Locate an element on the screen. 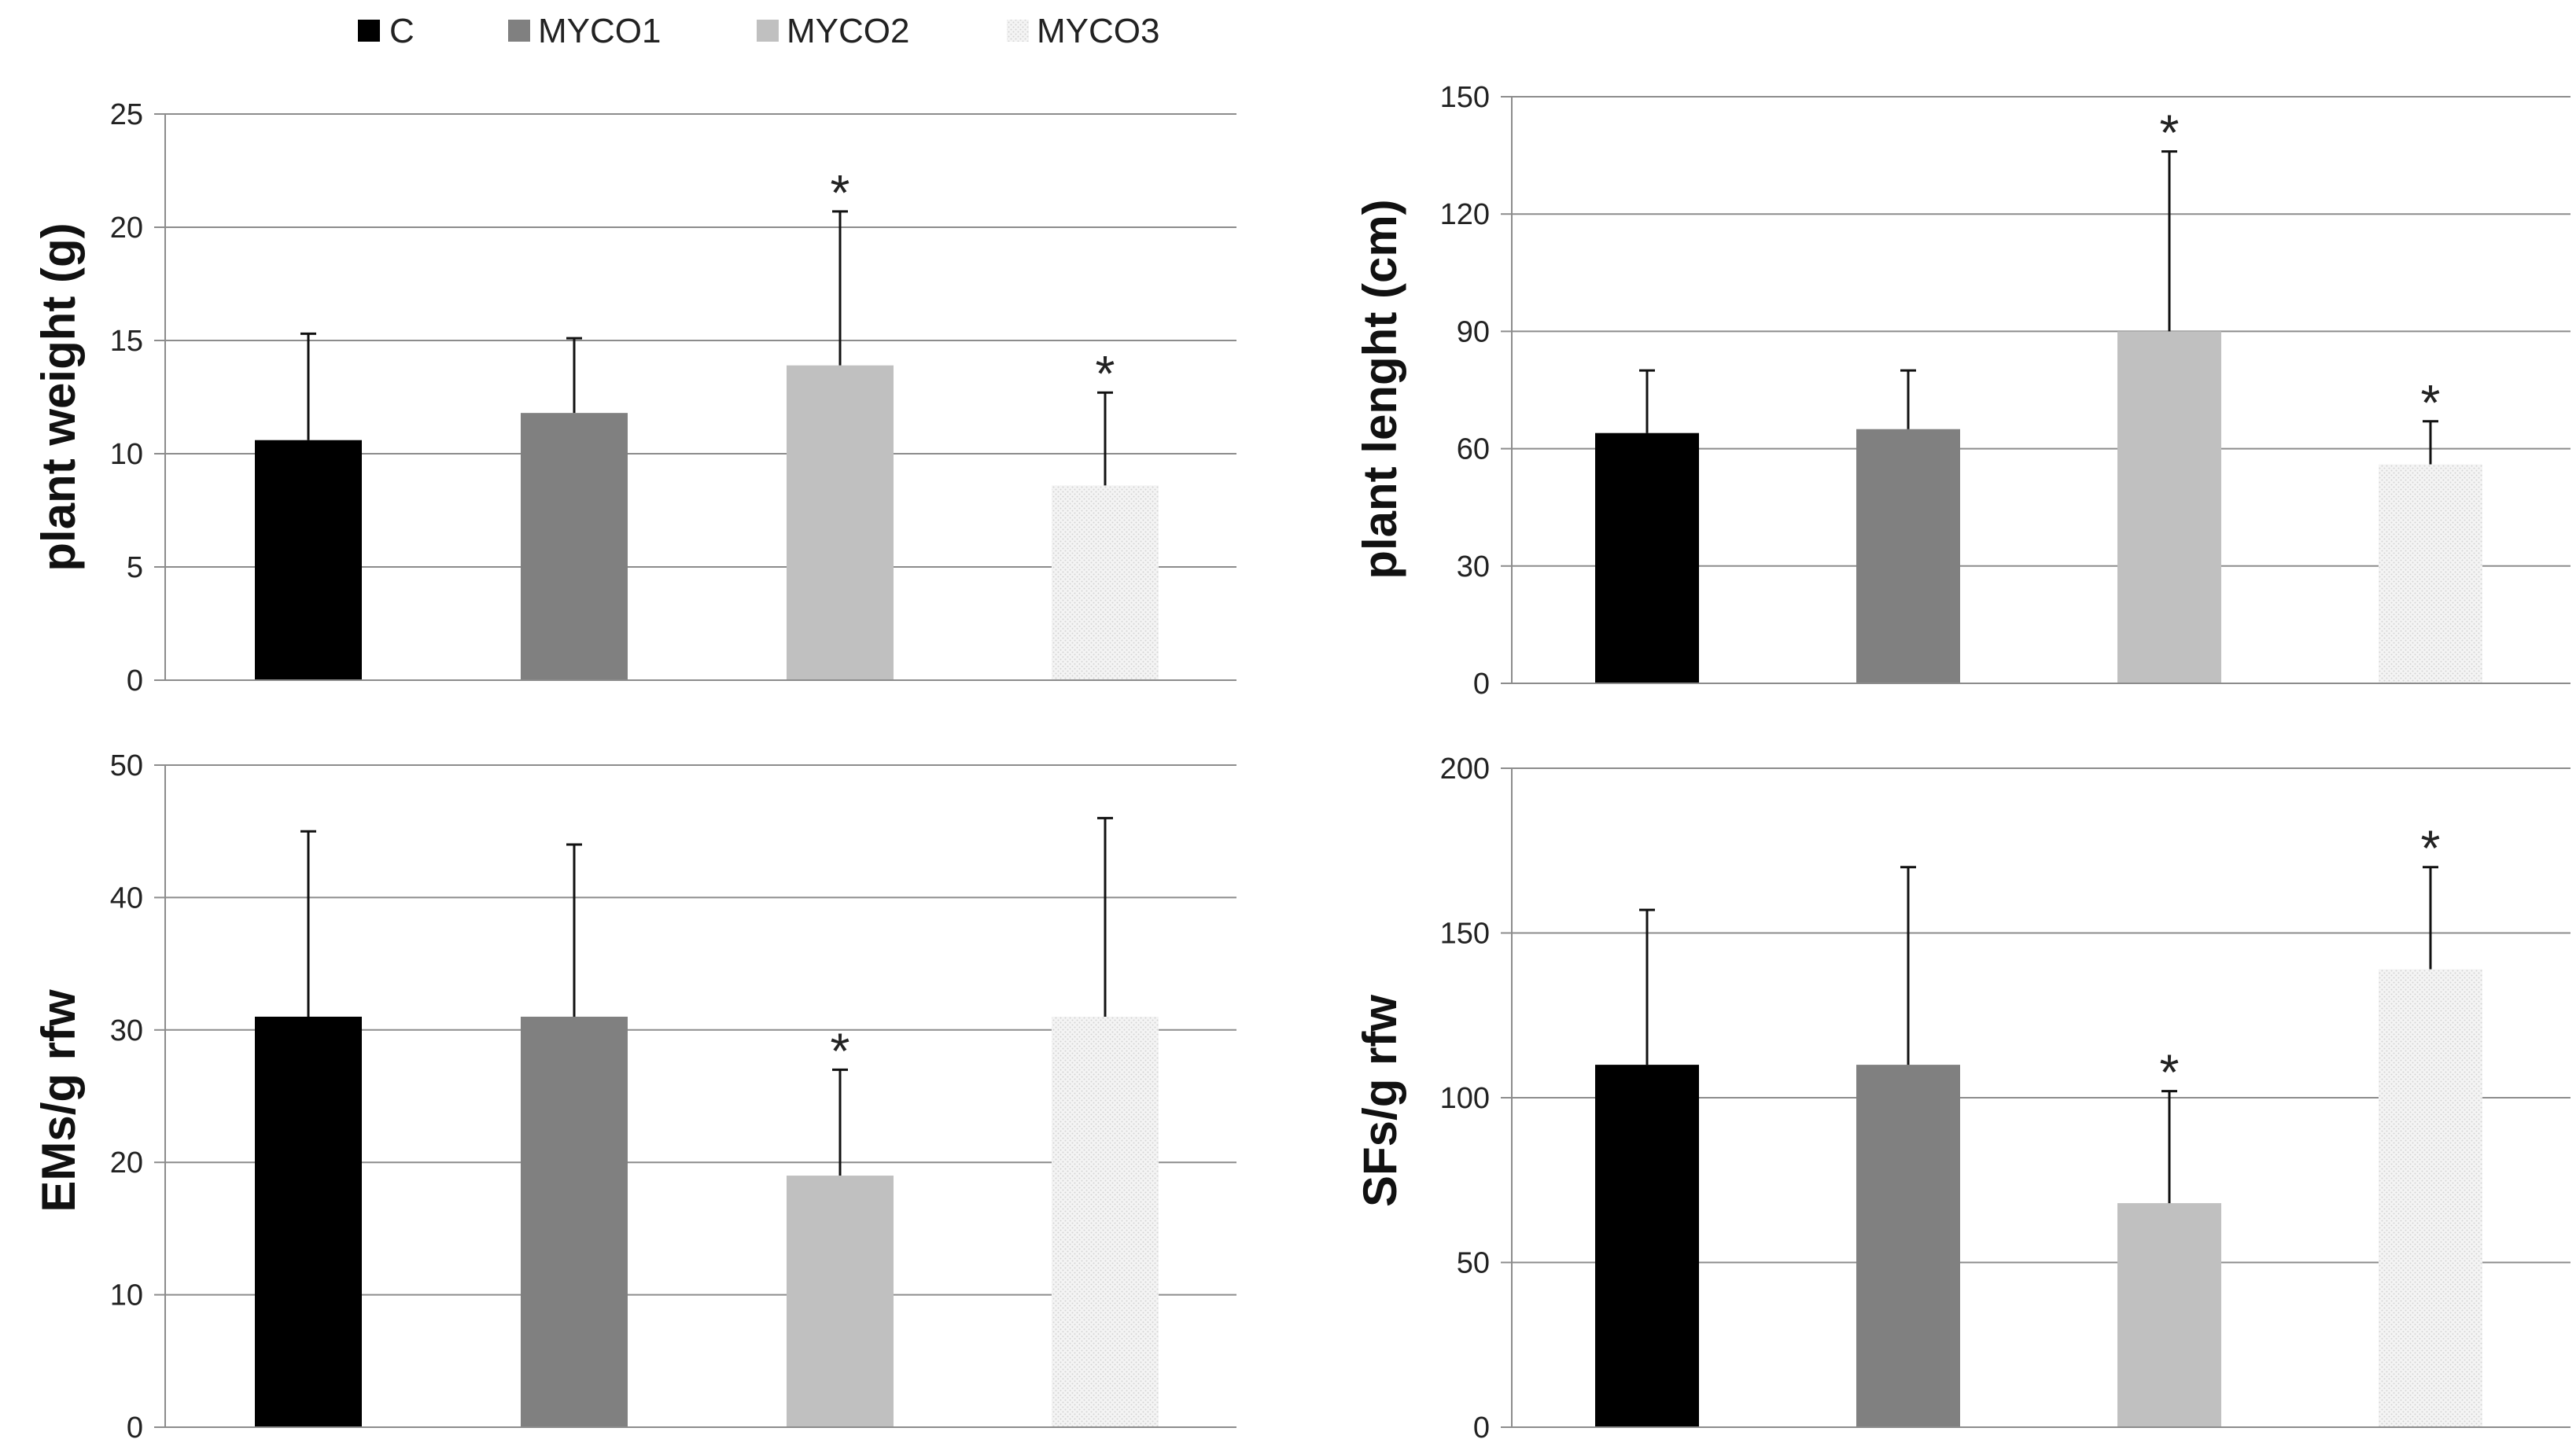  plant-weight-bar-myco1 is located at coordinates (574, 546).